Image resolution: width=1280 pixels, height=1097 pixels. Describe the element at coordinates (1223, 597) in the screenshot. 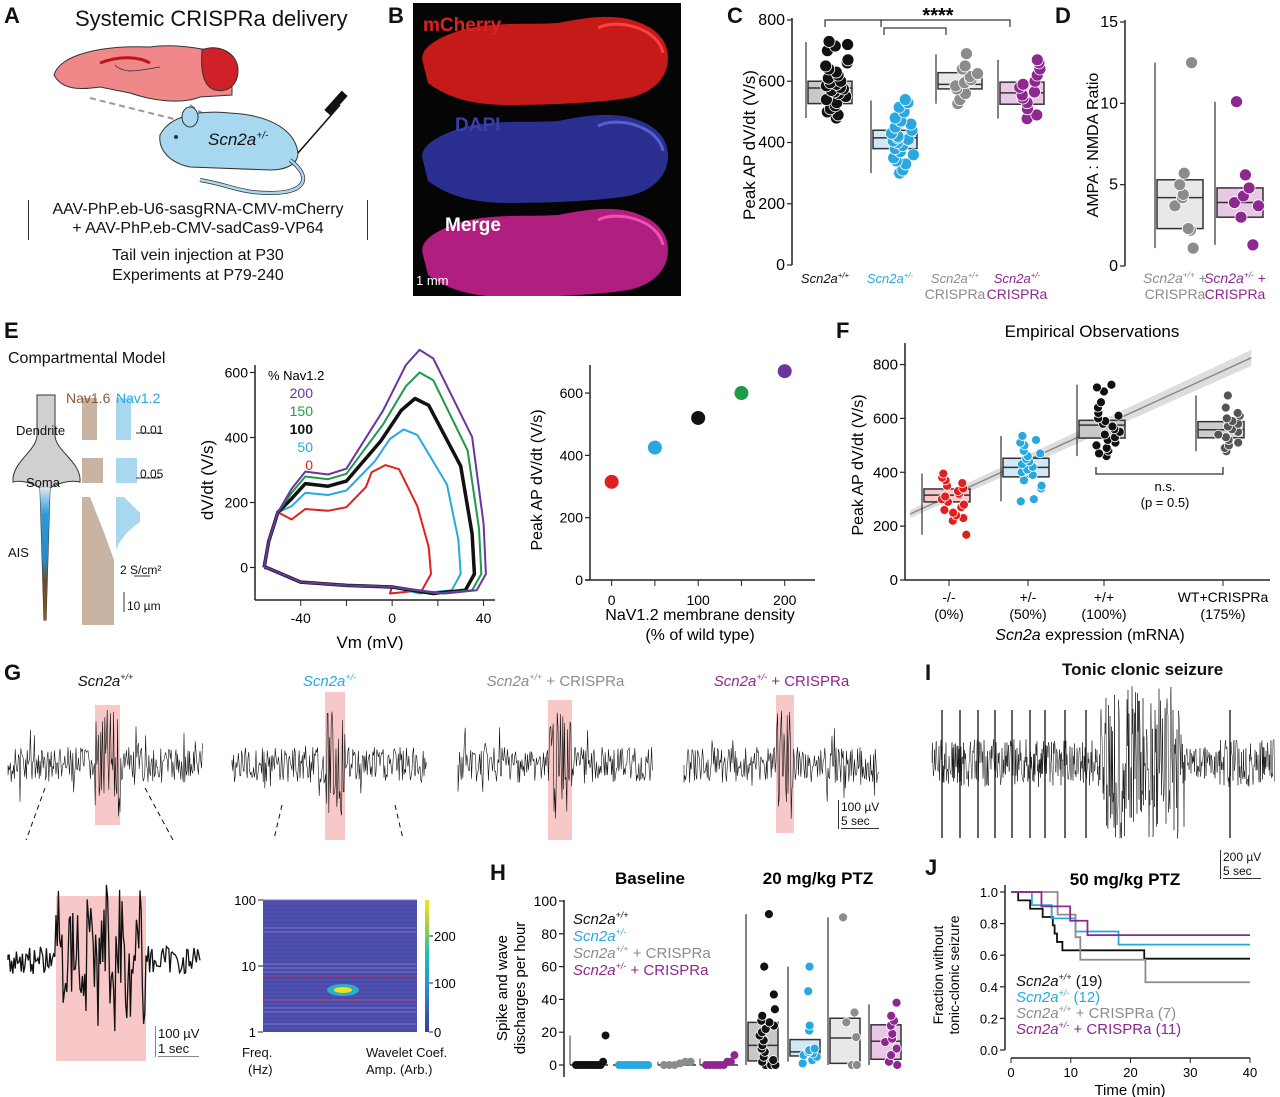

I see `x-tick-label: WT+CRISPRa` at that location.